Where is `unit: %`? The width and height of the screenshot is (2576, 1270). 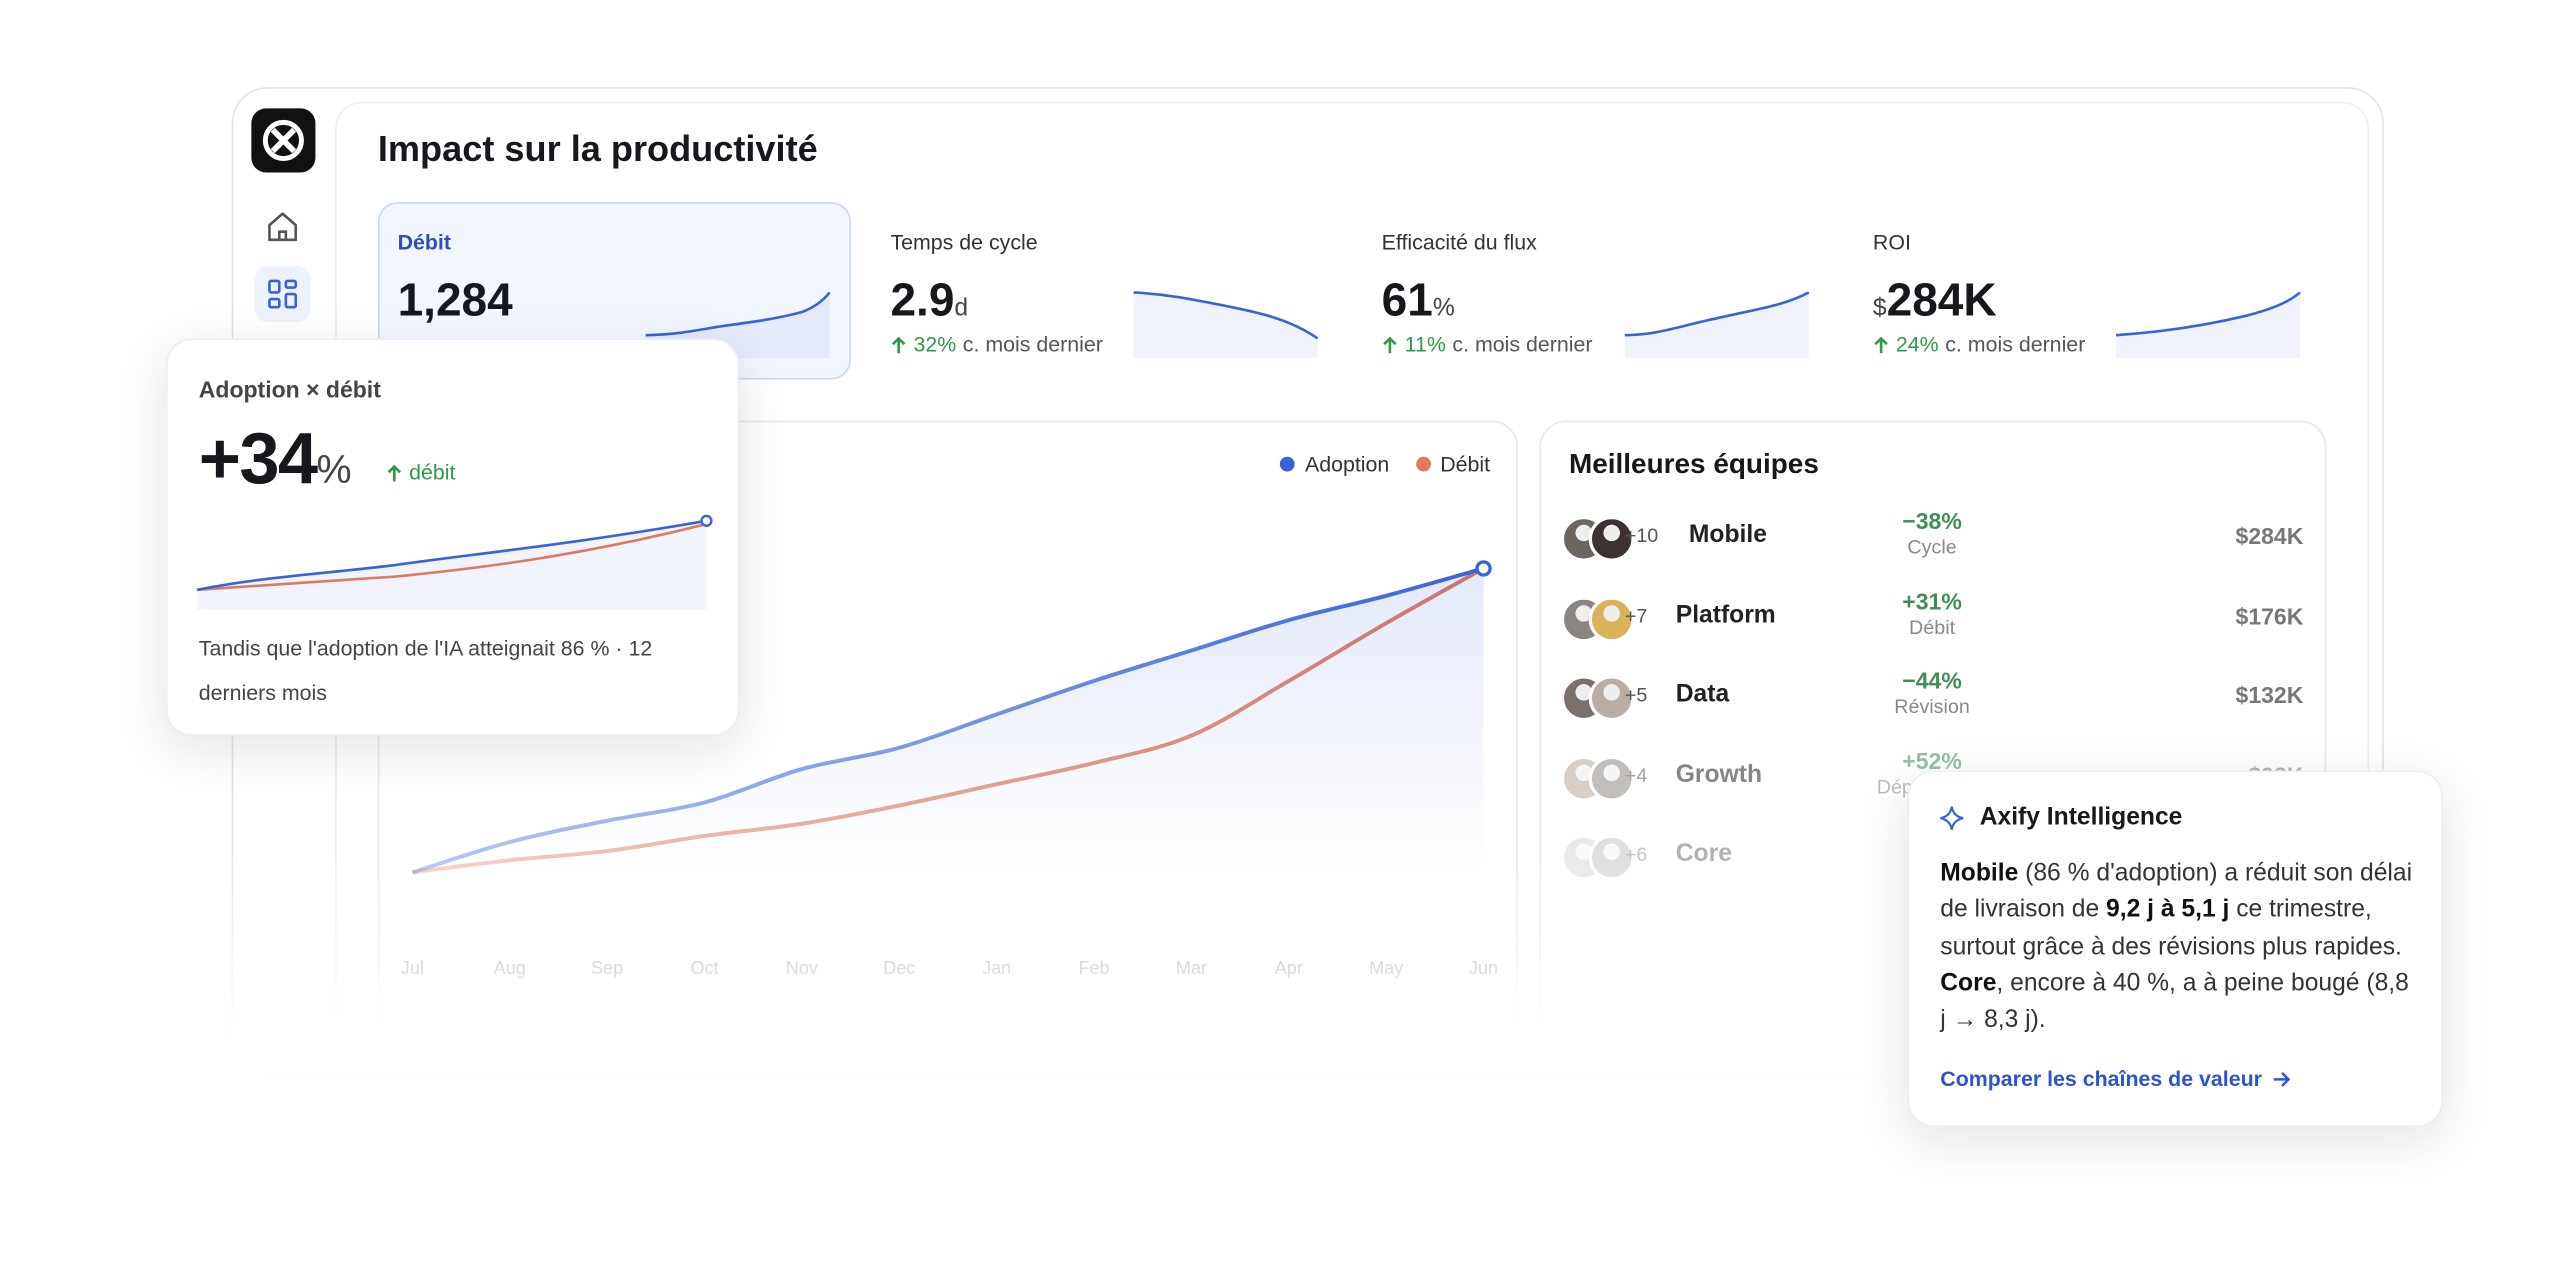 unit: % is located at coordinates (333, 470).